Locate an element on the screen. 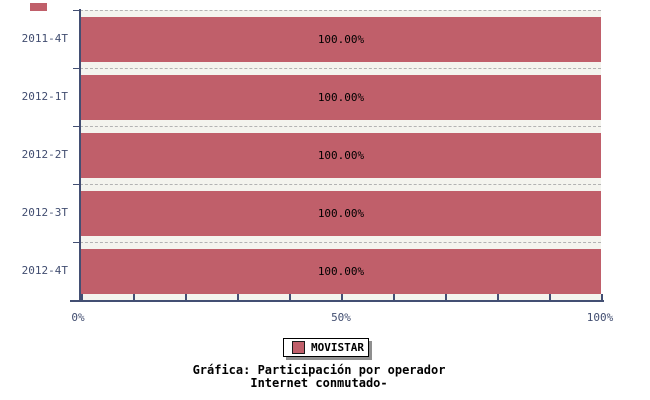 The height and width of the screenshot is (400, 650). chart-row-2012-2T: 100.00% is located at coordinates (340, 155).